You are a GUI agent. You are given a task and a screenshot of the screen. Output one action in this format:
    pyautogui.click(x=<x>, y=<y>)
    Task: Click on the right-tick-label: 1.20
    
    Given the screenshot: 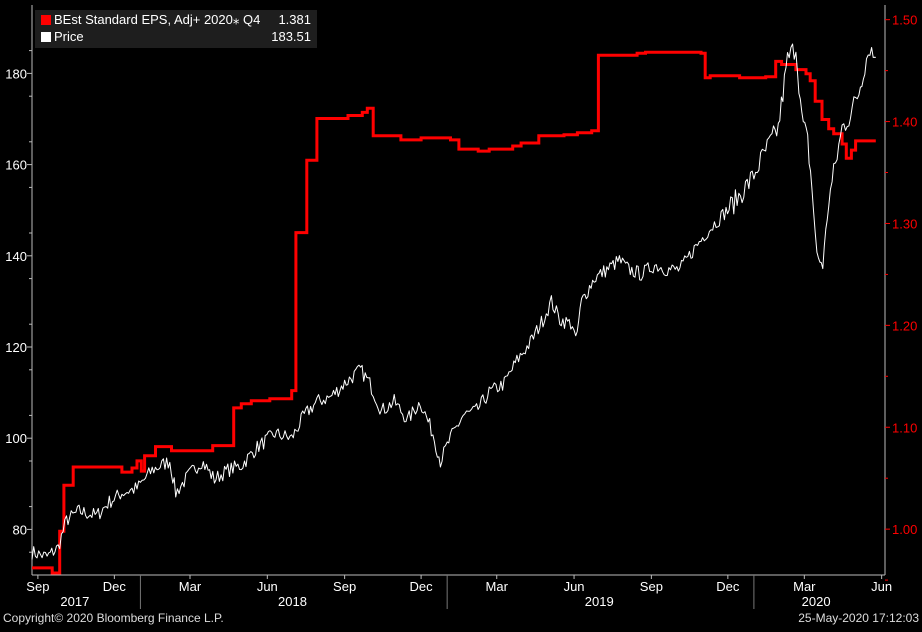 What is the action you would take?
    pyautogui.click(x=904, y=325)
    